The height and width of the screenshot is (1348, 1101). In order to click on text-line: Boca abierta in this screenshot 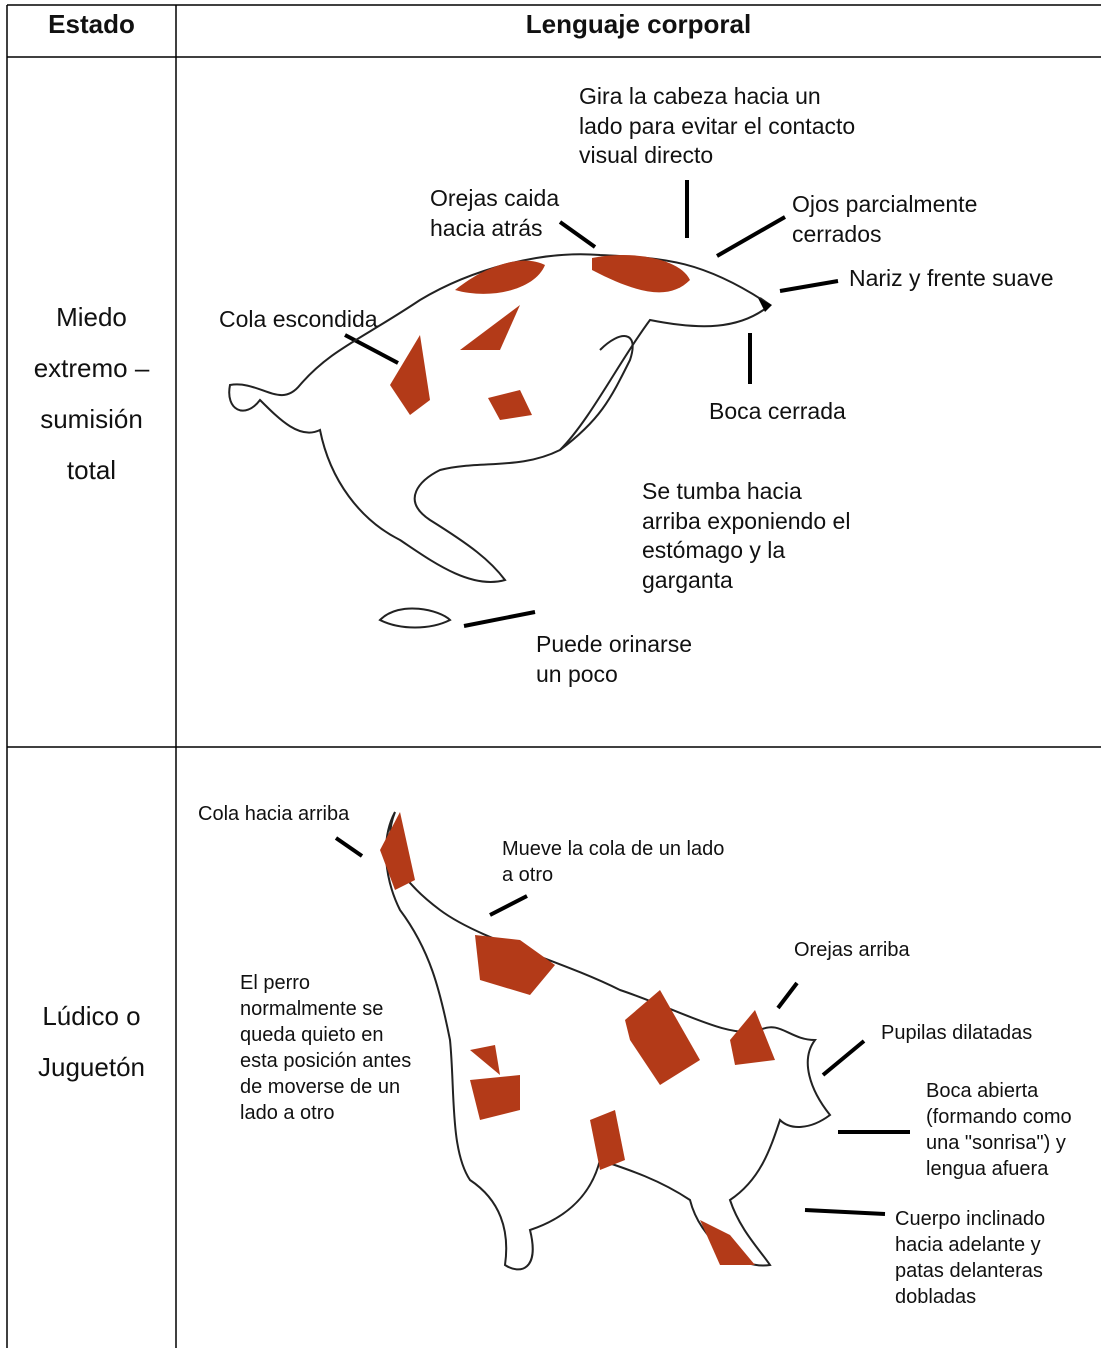, I will do `click(982, 1091)`.